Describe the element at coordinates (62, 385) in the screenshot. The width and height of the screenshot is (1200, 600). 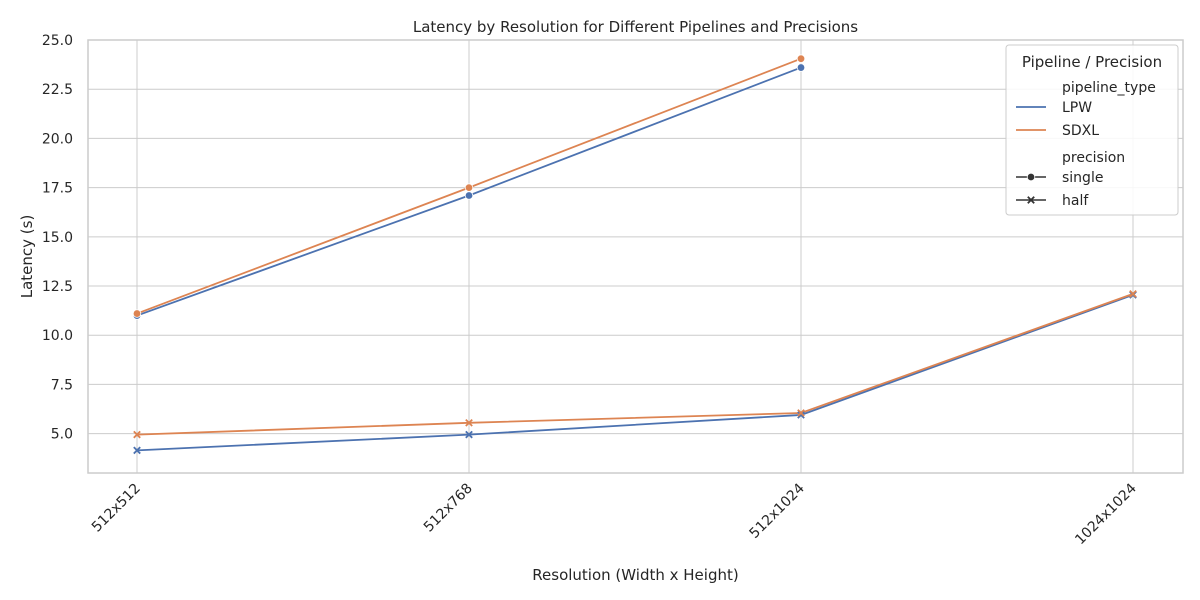
I see `y-tick-label: 7.5` at that location.